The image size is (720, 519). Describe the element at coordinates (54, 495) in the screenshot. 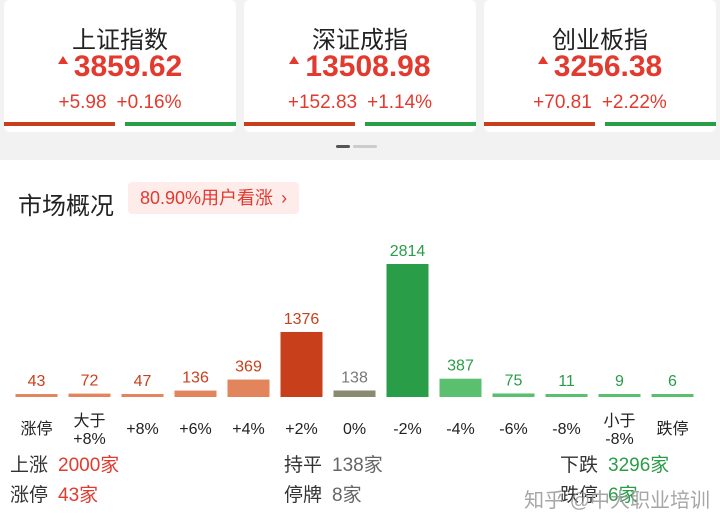

I see `stat-limit-up: 涨停 43家` at that location.